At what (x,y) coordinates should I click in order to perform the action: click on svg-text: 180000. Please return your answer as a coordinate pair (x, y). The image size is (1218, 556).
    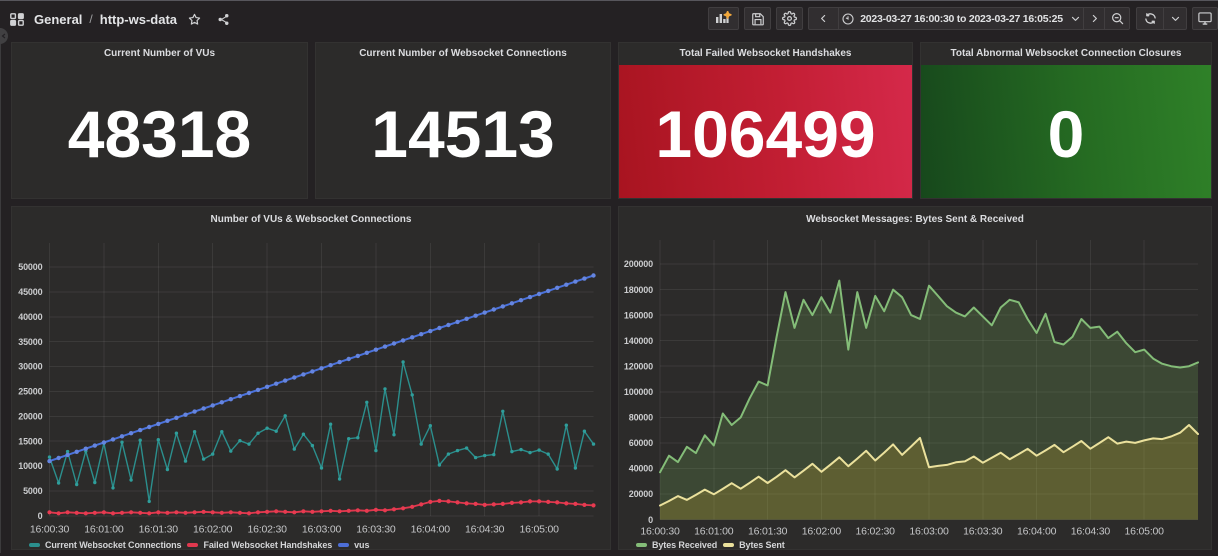
    Looking at the image, I should click on (638, 290).